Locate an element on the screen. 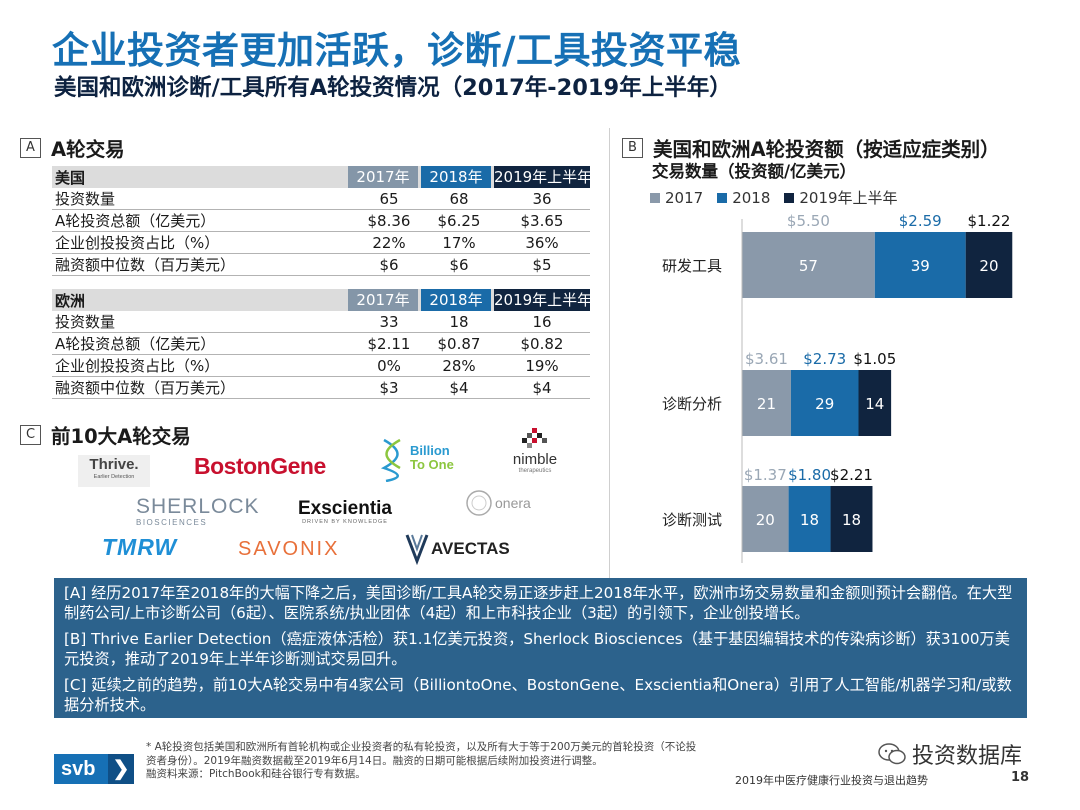  sherlock-logo: SHERLOCK BIOSCIENCES is located at coordinates (198, 512).